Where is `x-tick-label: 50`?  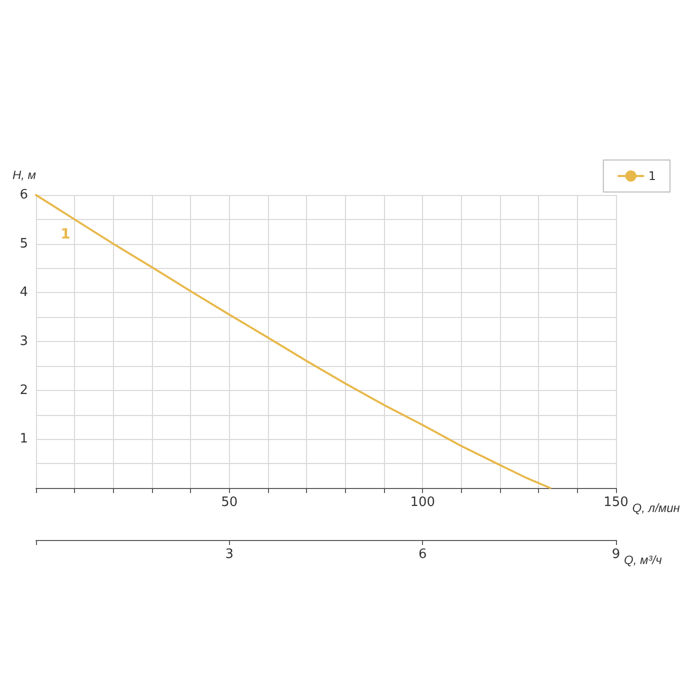
x-tick-label: 50 is located at coordinates (229, 502).